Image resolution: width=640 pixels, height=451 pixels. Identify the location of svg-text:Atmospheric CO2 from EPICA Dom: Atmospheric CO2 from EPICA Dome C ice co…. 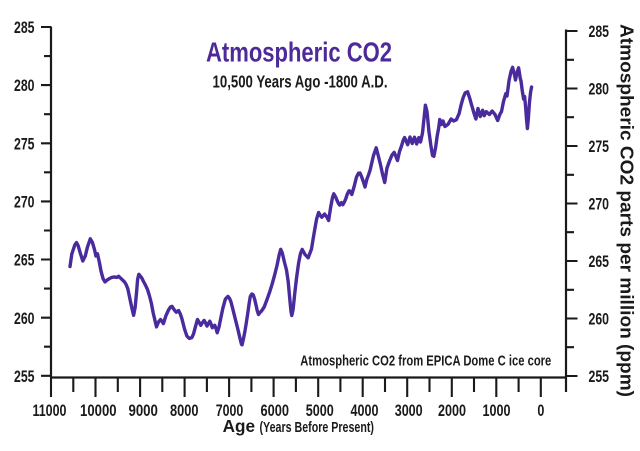
(425, 360).